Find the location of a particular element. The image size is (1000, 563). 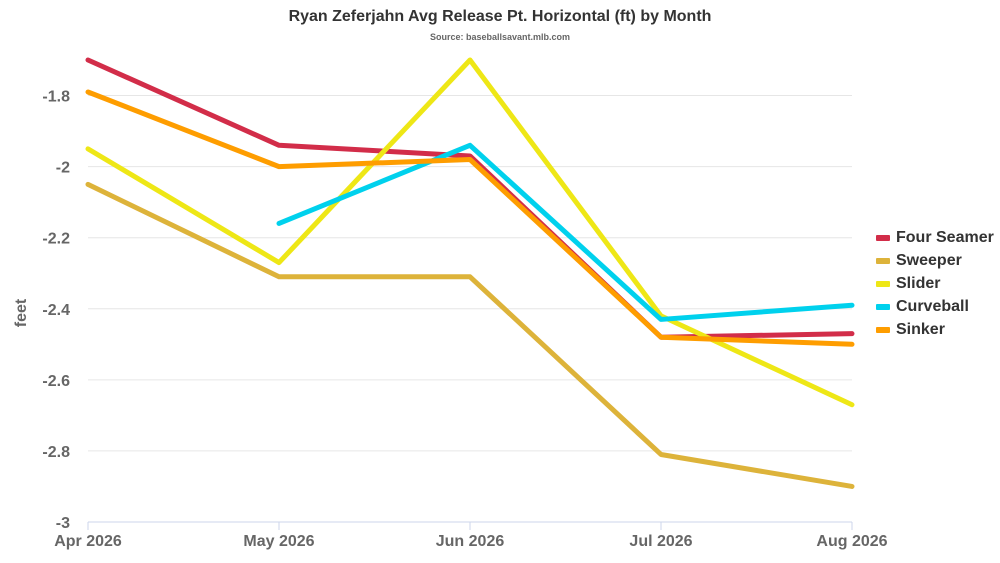

legend-item-sweeper: Sweeper is located at coordinates (935, 260).